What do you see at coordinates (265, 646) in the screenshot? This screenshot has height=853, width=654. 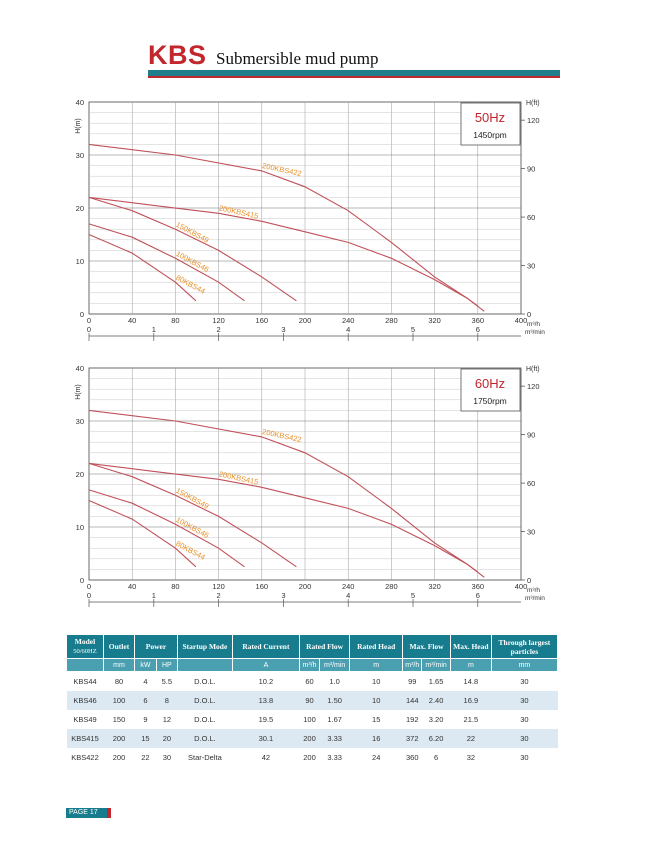 I see `col-rated-current: Rated Current` at bounding box center [265, 646].